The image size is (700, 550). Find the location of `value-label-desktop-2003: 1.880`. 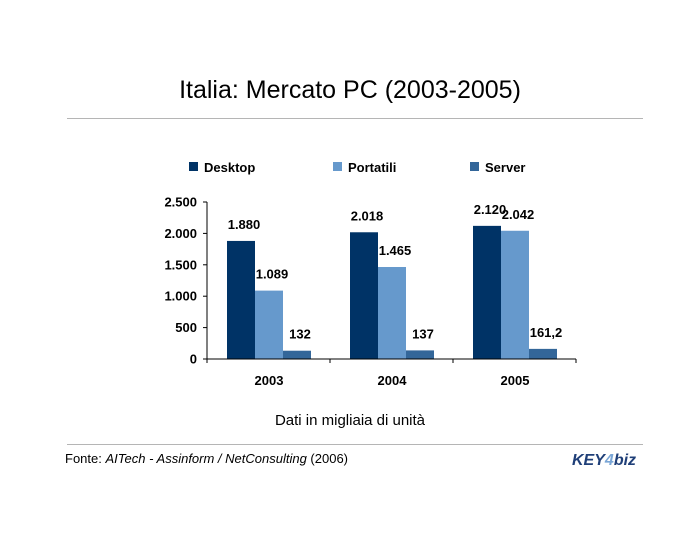

value-label-desktop-2003: 1.880 is located at coordinates (244, 224).